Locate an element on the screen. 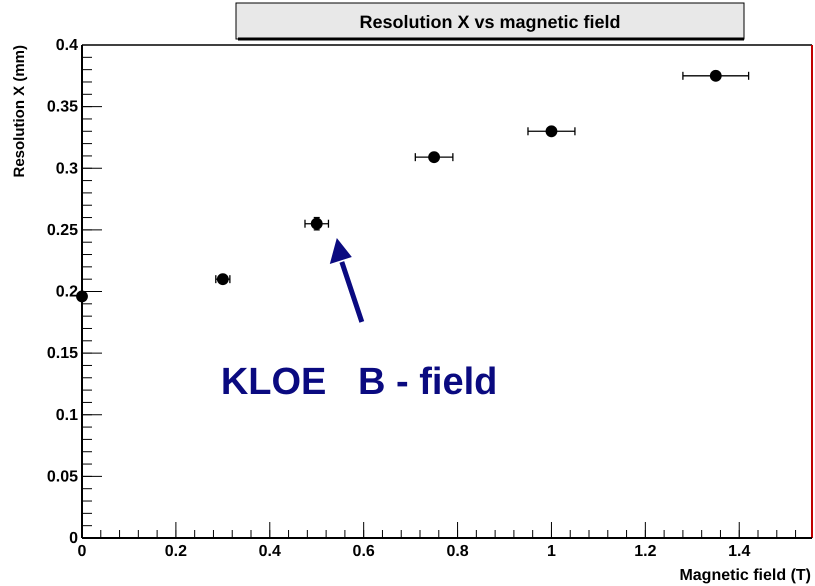 This screenshot has height=586, width=815. y-axis-title: Resolution X (mm) is located at coordinates (19, 111).